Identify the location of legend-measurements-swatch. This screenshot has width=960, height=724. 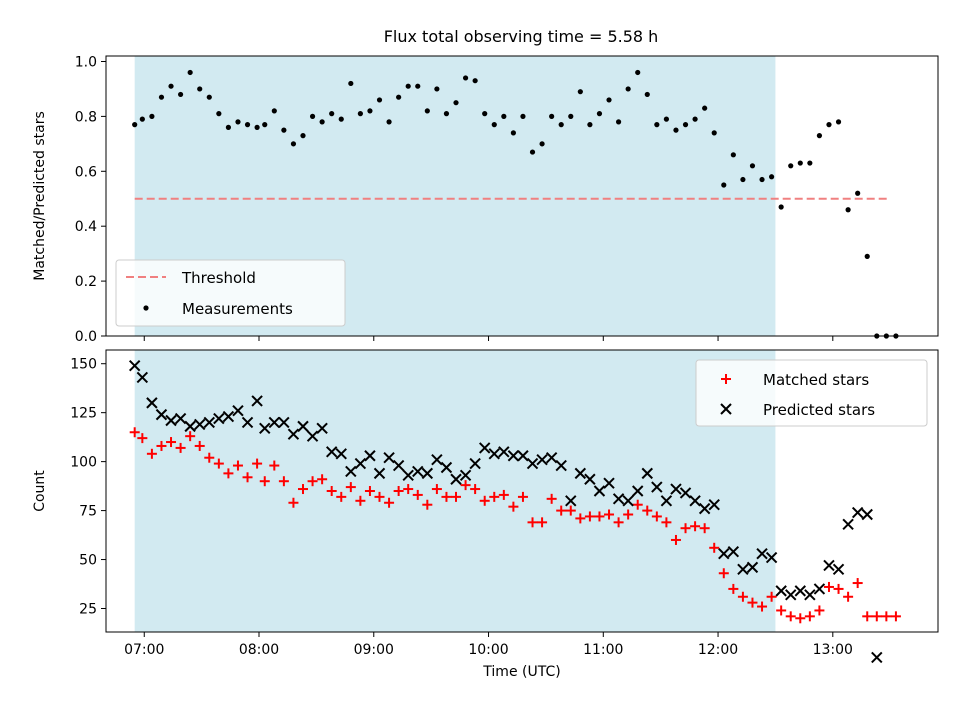
(146, 308).